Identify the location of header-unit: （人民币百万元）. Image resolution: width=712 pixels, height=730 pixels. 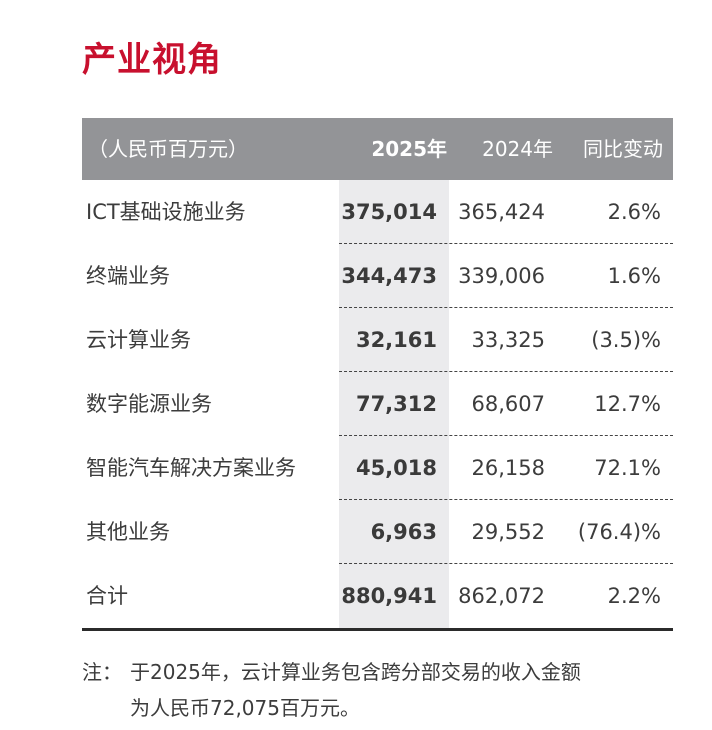
(168, 149).